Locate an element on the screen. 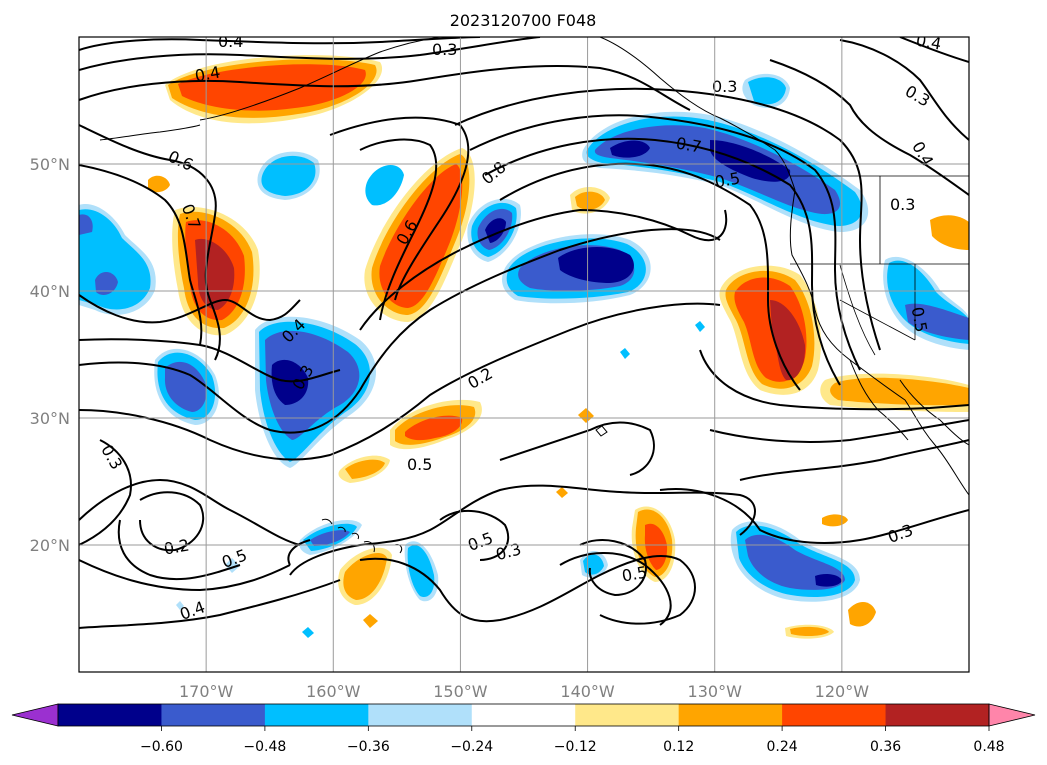 This screenshot has width=1047, height=765. neg-area-125w-20n is located at coordinates (795, 561).